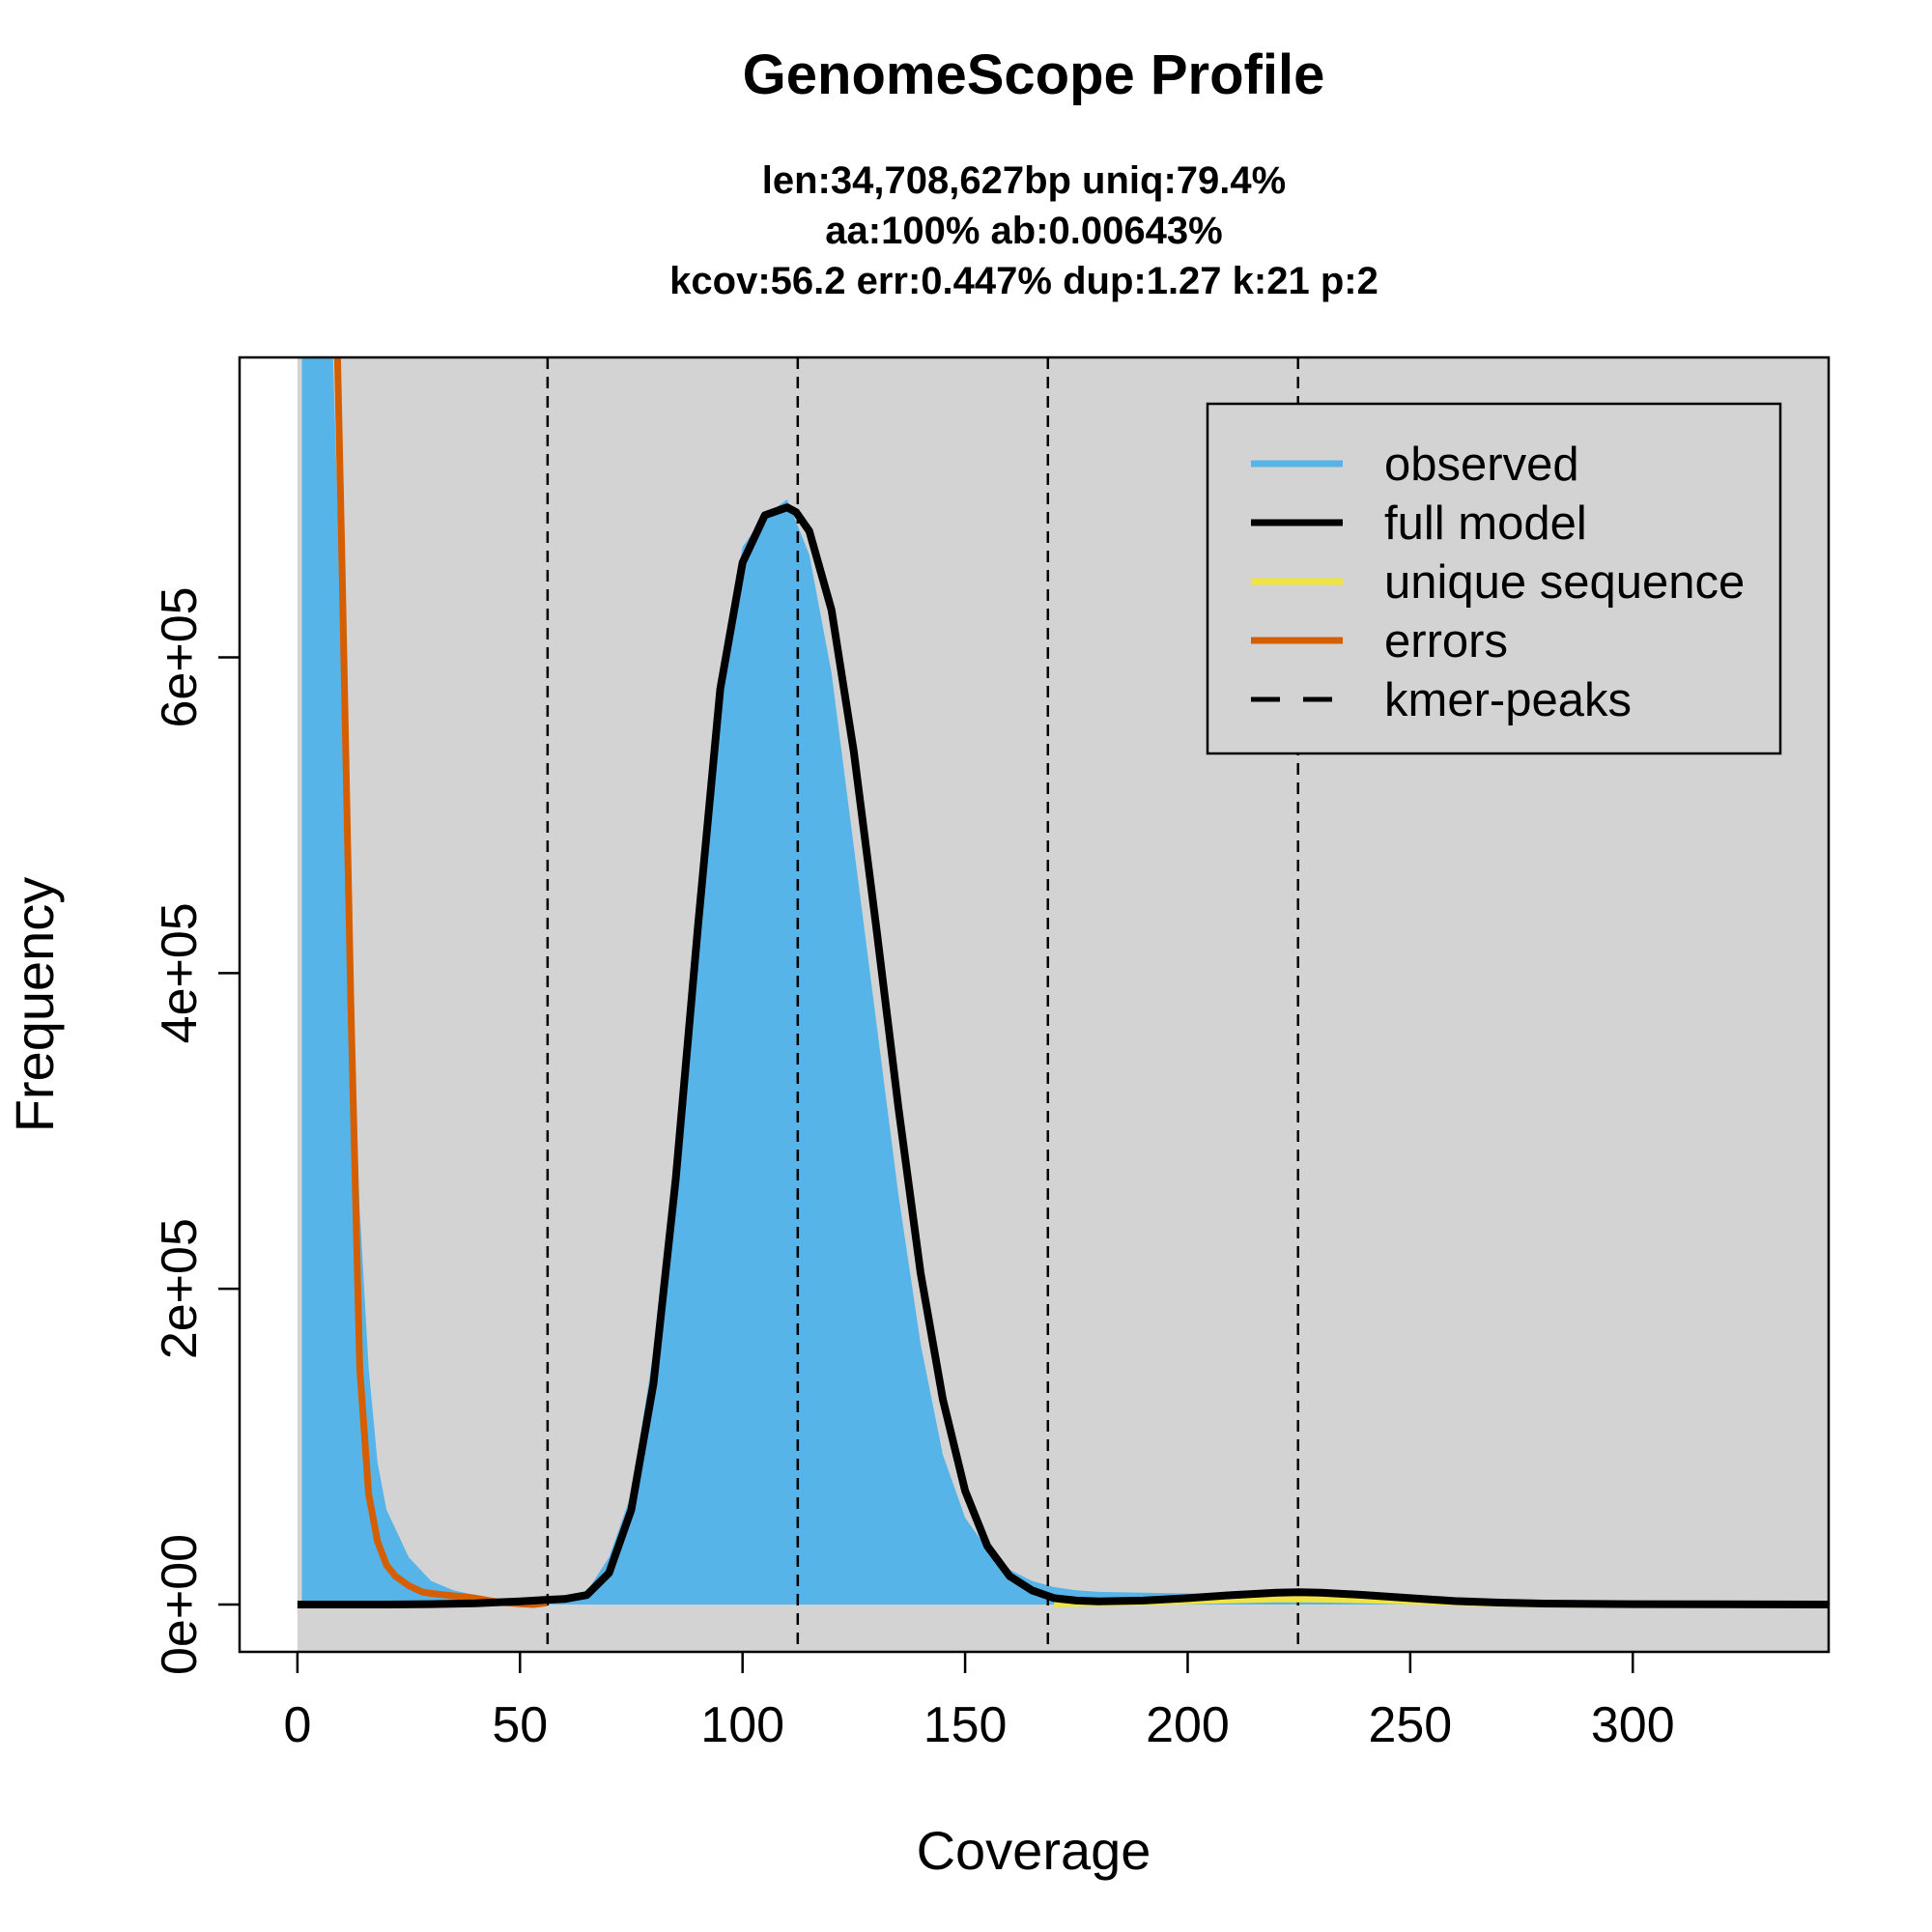  What do you see at coordinates (1564, 582) in the screenshot?
I see `legend-label-2: unique sequence` at bounding box center [1564, 582].